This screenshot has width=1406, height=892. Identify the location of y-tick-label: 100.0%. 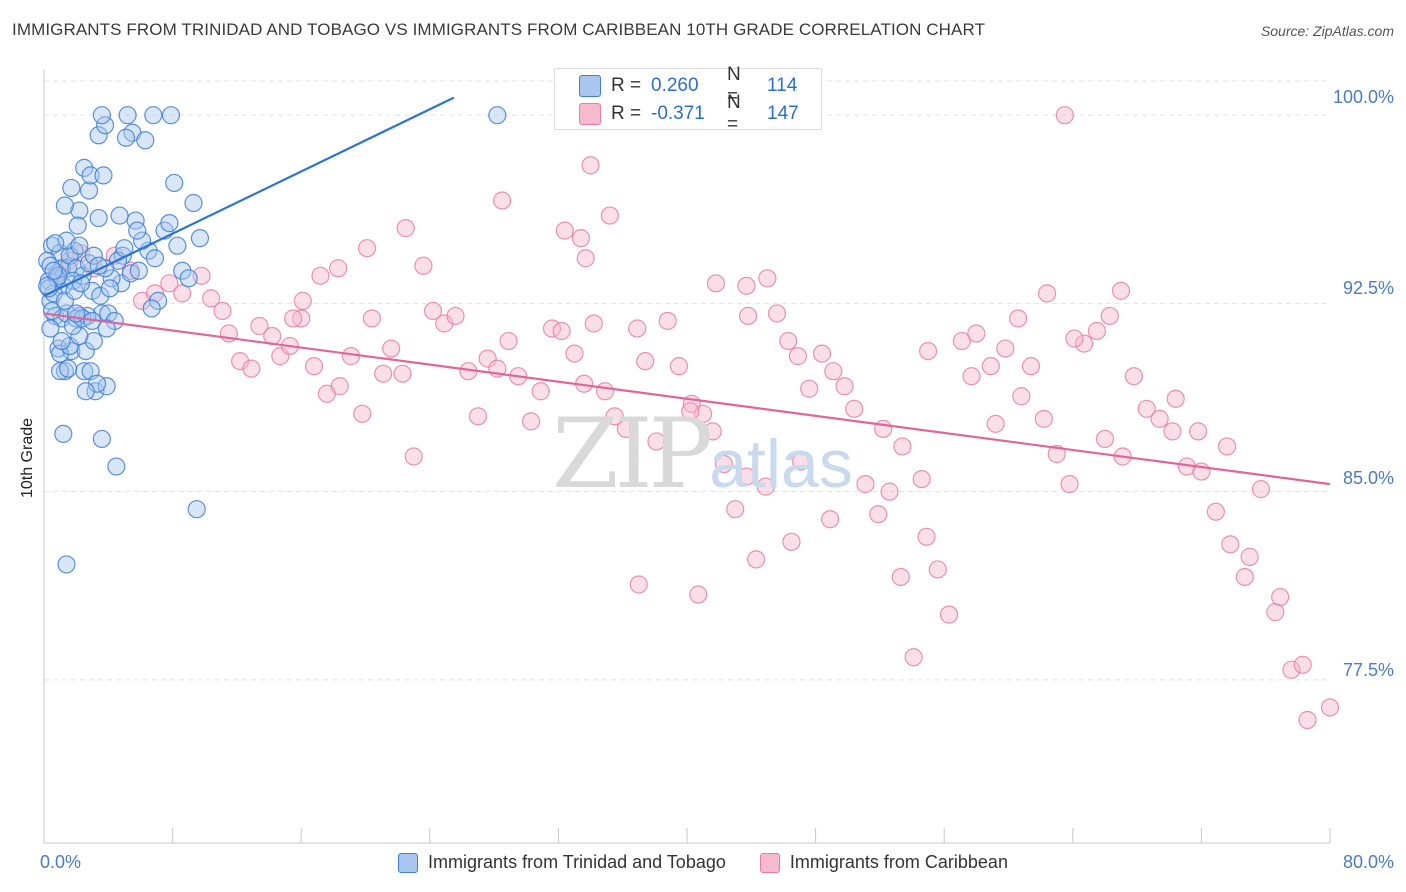
(1363, 97).